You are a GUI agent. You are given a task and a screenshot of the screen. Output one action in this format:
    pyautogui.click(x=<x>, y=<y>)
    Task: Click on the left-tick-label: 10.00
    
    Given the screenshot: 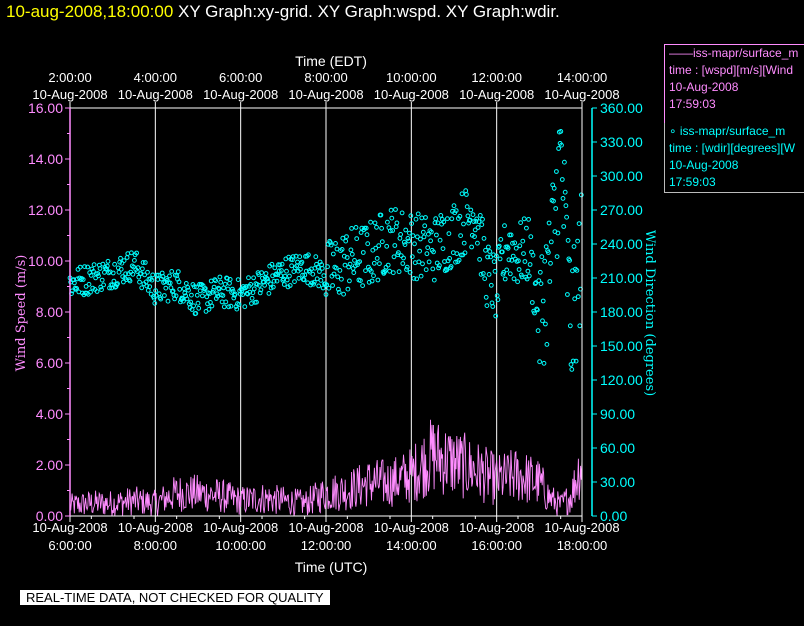 What is the action you would take?
    pyautogui.click(x=45, y=261)
    